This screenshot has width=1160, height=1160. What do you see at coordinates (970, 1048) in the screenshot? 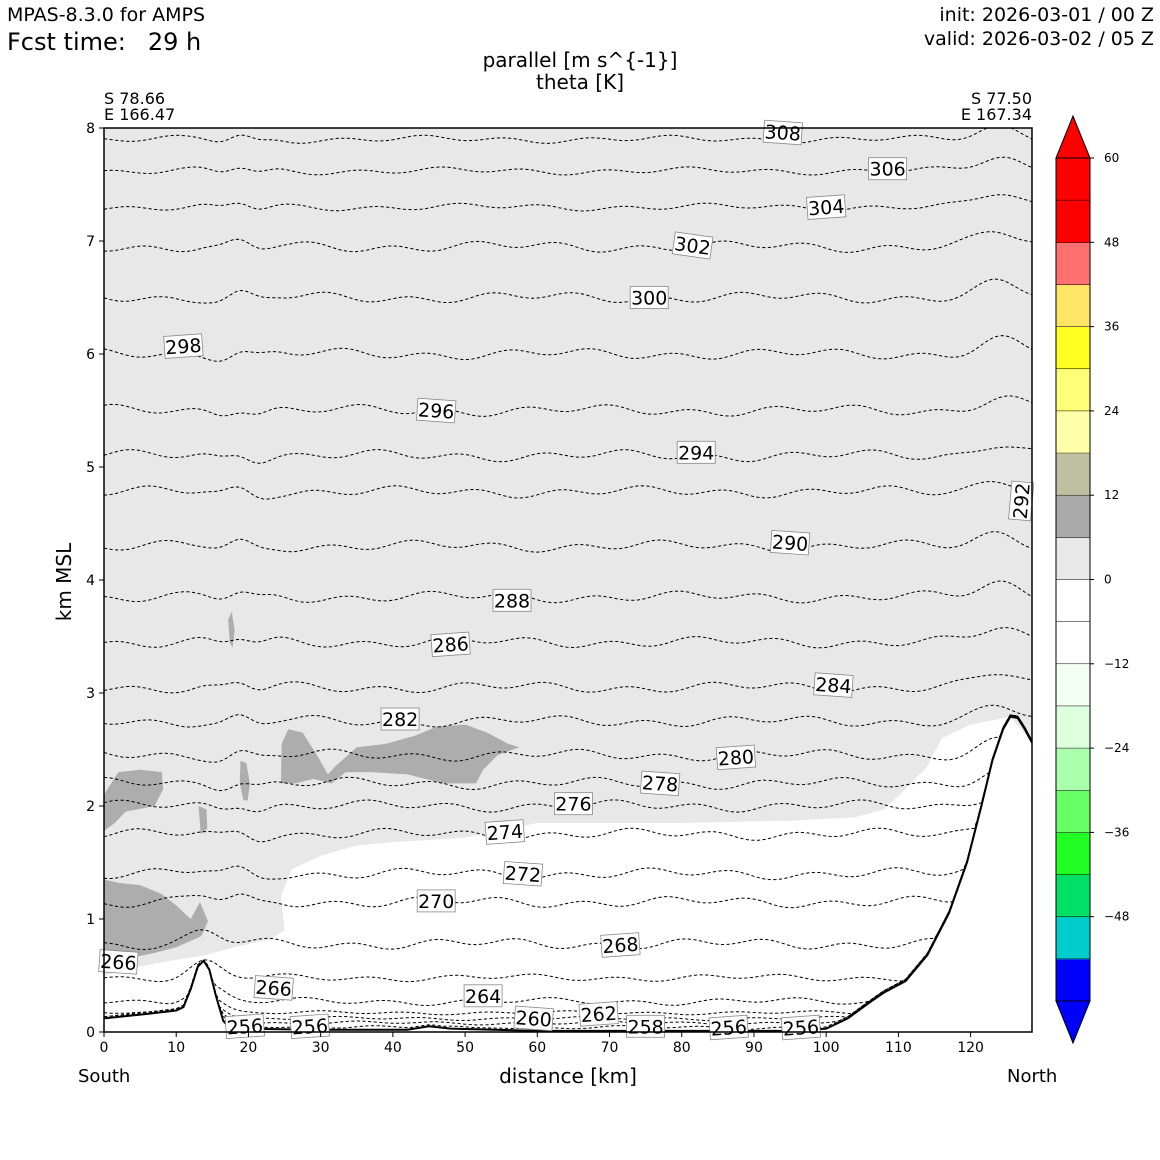
I see `x-tick-label: 120` at bounding box center [970, 1048].